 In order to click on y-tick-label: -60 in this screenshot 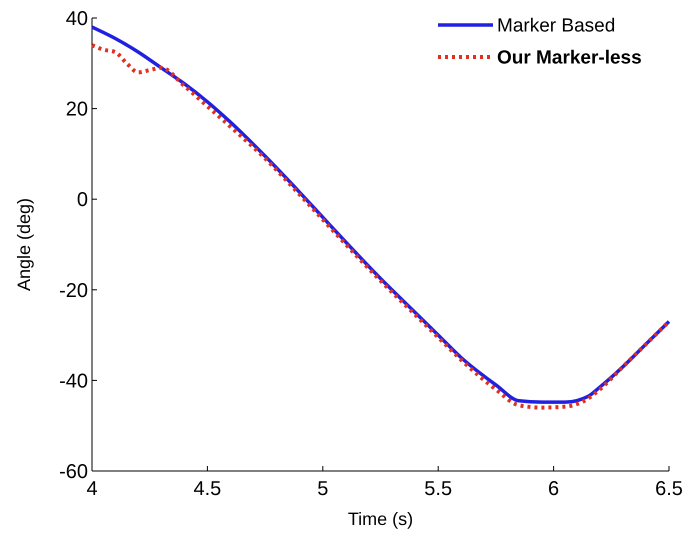, I will do `click(73, 472)`.